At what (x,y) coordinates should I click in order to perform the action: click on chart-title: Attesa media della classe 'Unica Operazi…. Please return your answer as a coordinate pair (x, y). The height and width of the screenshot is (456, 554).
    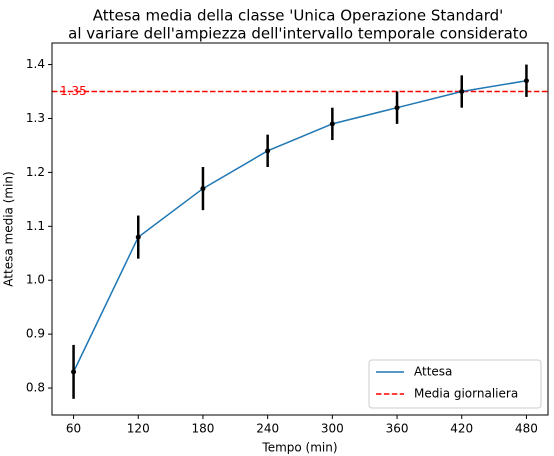
    Looking at the image, I should click on (298, 16).